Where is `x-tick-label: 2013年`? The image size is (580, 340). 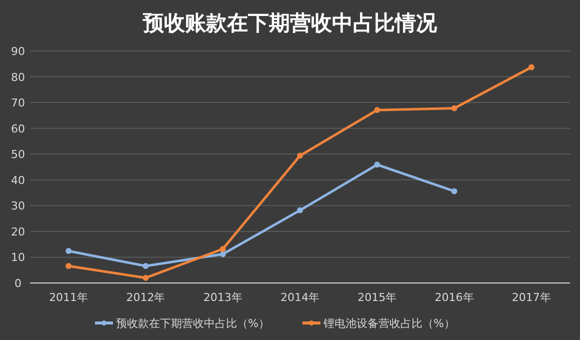
x-tick-label: 2013年 is located at coordinates (222, 297).